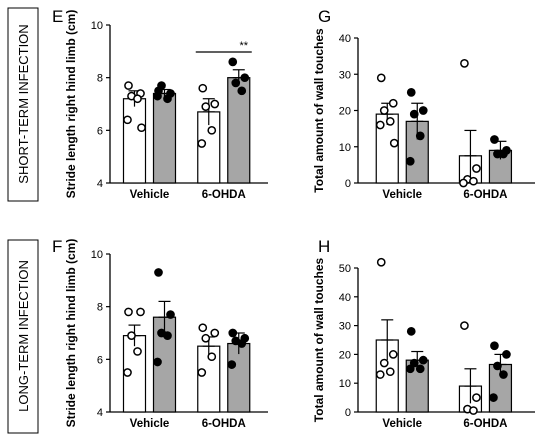  Describe the element at coordinates (57, 246) in the screenshot. I see `panel-letter: F` at that location.